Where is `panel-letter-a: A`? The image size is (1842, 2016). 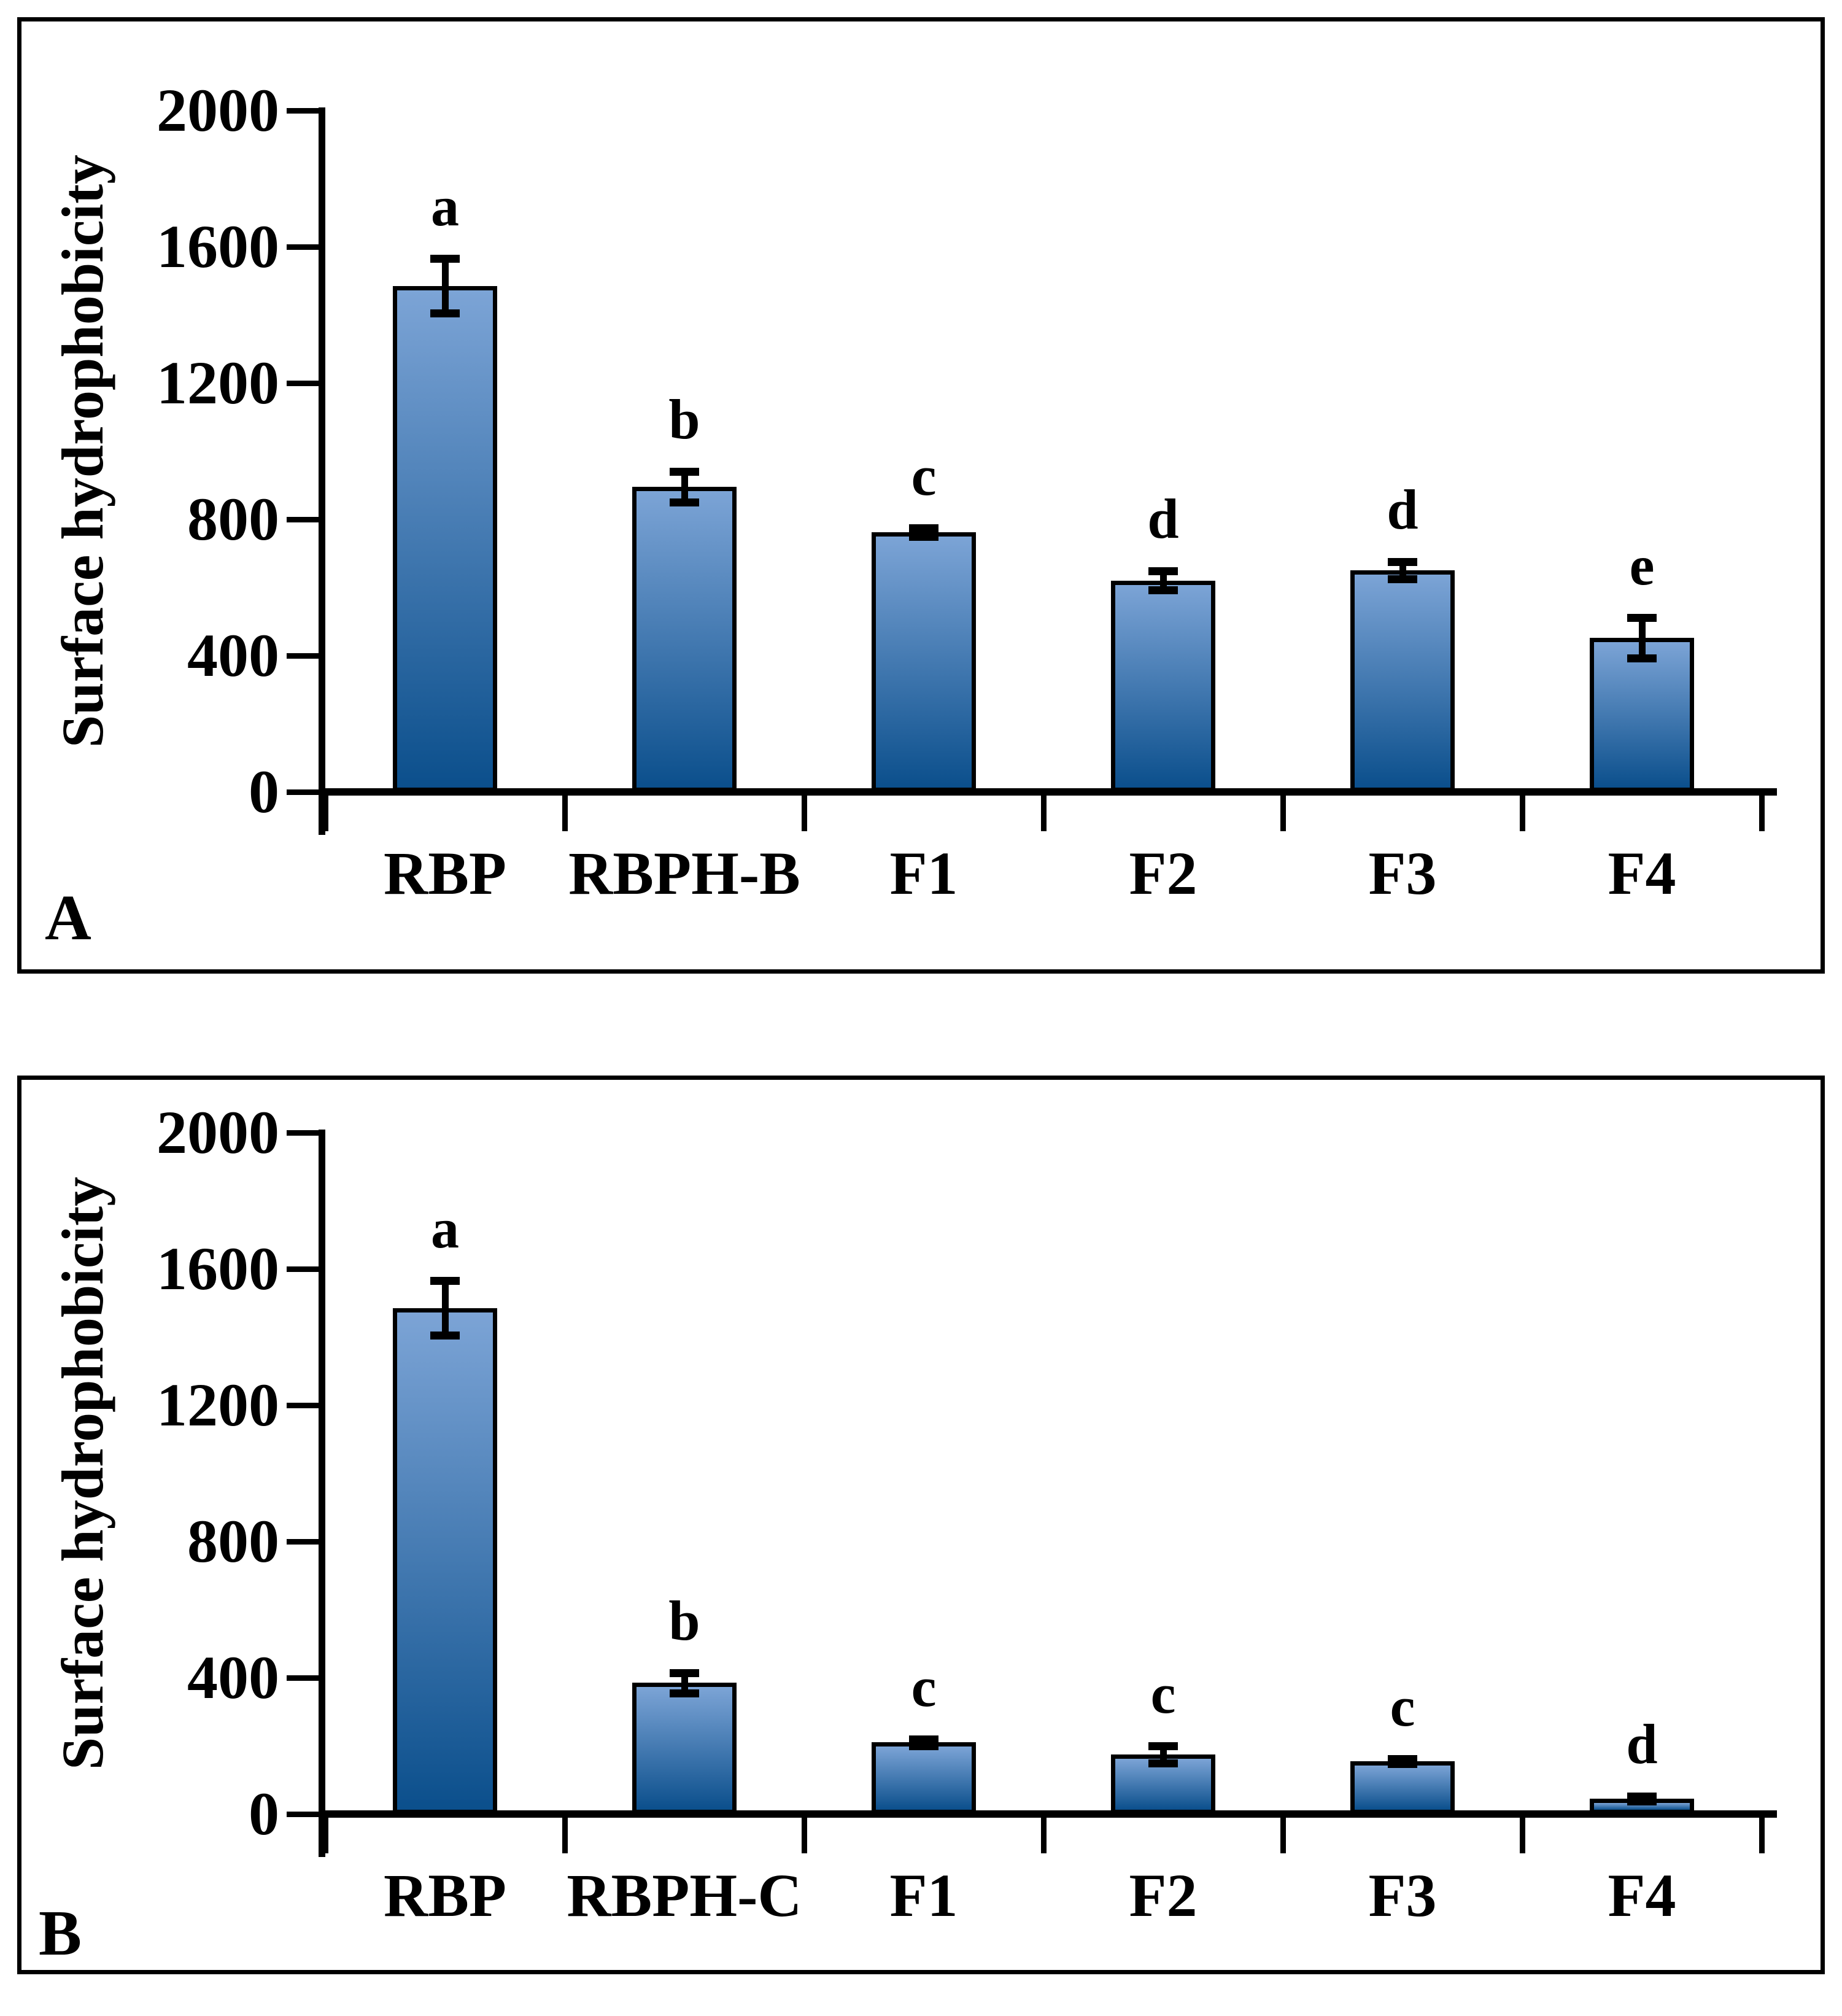 panel-letter-a: A is located at coordinates (68, 917).